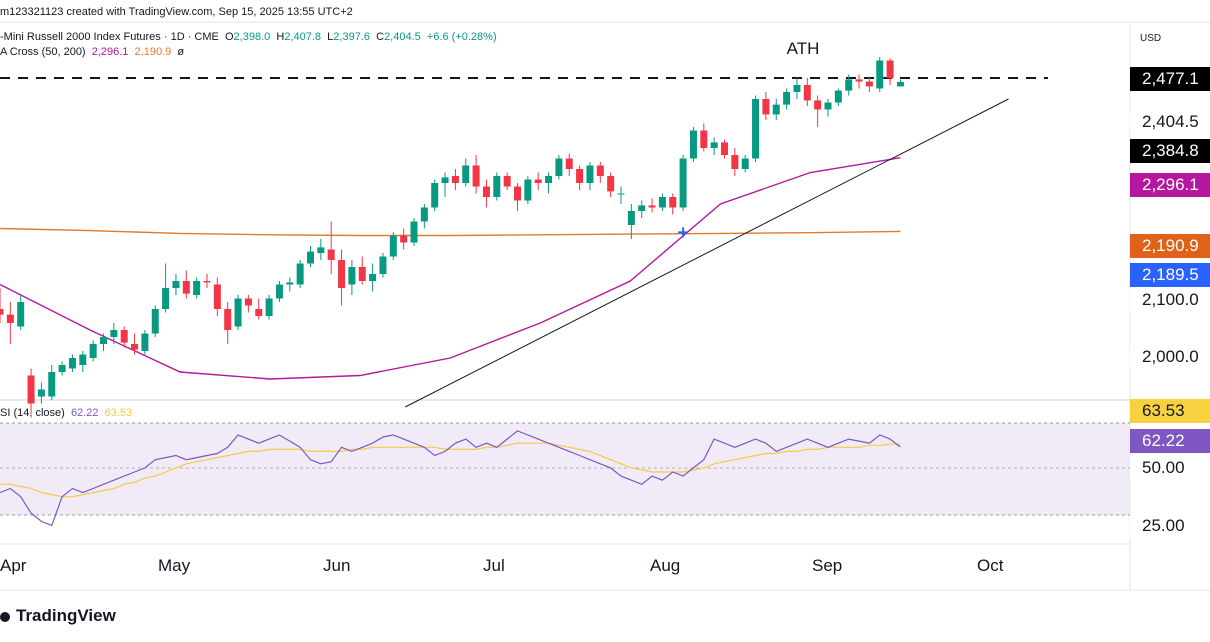  What do you see at coordinates (827, 565) in the screenshot?
I see `time-label-sep: Sep` at bounding box center [827, 565].